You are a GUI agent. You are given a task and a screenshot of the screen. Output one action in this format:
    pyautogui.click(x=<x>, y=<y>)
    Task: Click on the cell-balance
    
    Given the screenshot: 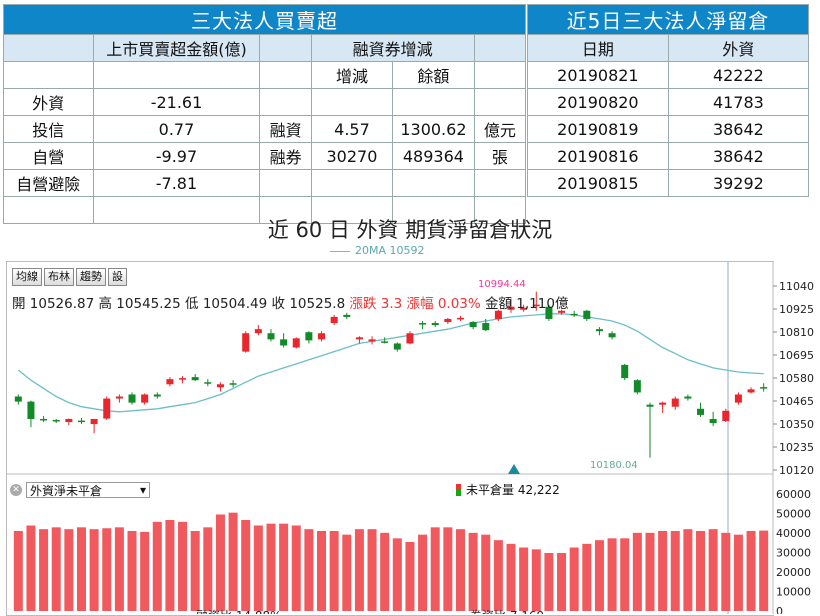 What is the action you would take?
    pyautogui.click(x=433, y=210)
    